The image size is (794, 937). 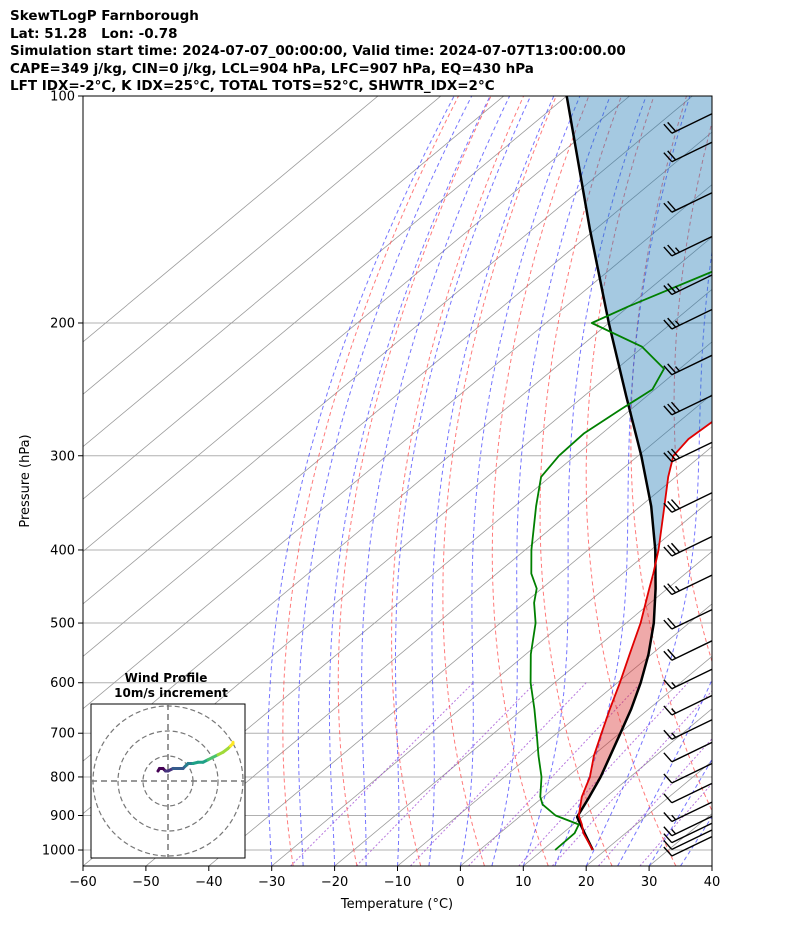 What do you see at coordinates (62, 474) in the screenshot?
I see `y-axis-ticks: 100 200 300 400 500 600 700 800 900 1000` at bounding box center [62, 474].